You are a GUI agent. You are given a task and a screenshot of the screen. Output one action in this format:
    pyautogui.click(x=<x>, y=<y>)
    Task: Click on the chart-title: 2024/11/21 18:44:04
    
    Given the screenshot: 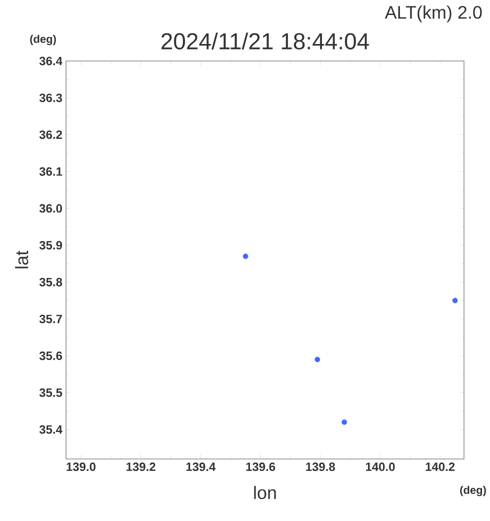 What is the action you would take?
    pyautogui.click(x=265, y=41)
    